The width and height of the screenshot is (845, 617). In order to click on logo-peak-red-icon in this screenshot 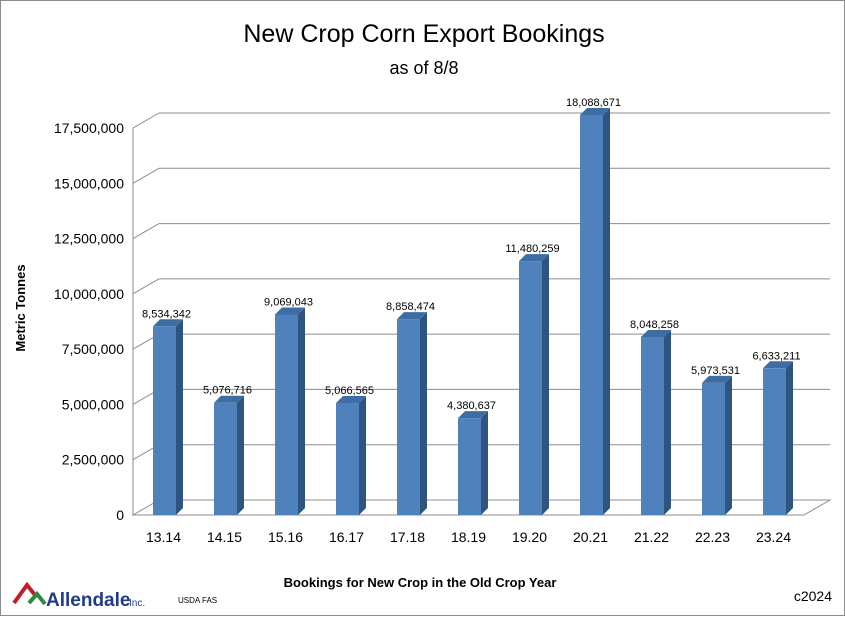, I will do `click(24, 593)`.